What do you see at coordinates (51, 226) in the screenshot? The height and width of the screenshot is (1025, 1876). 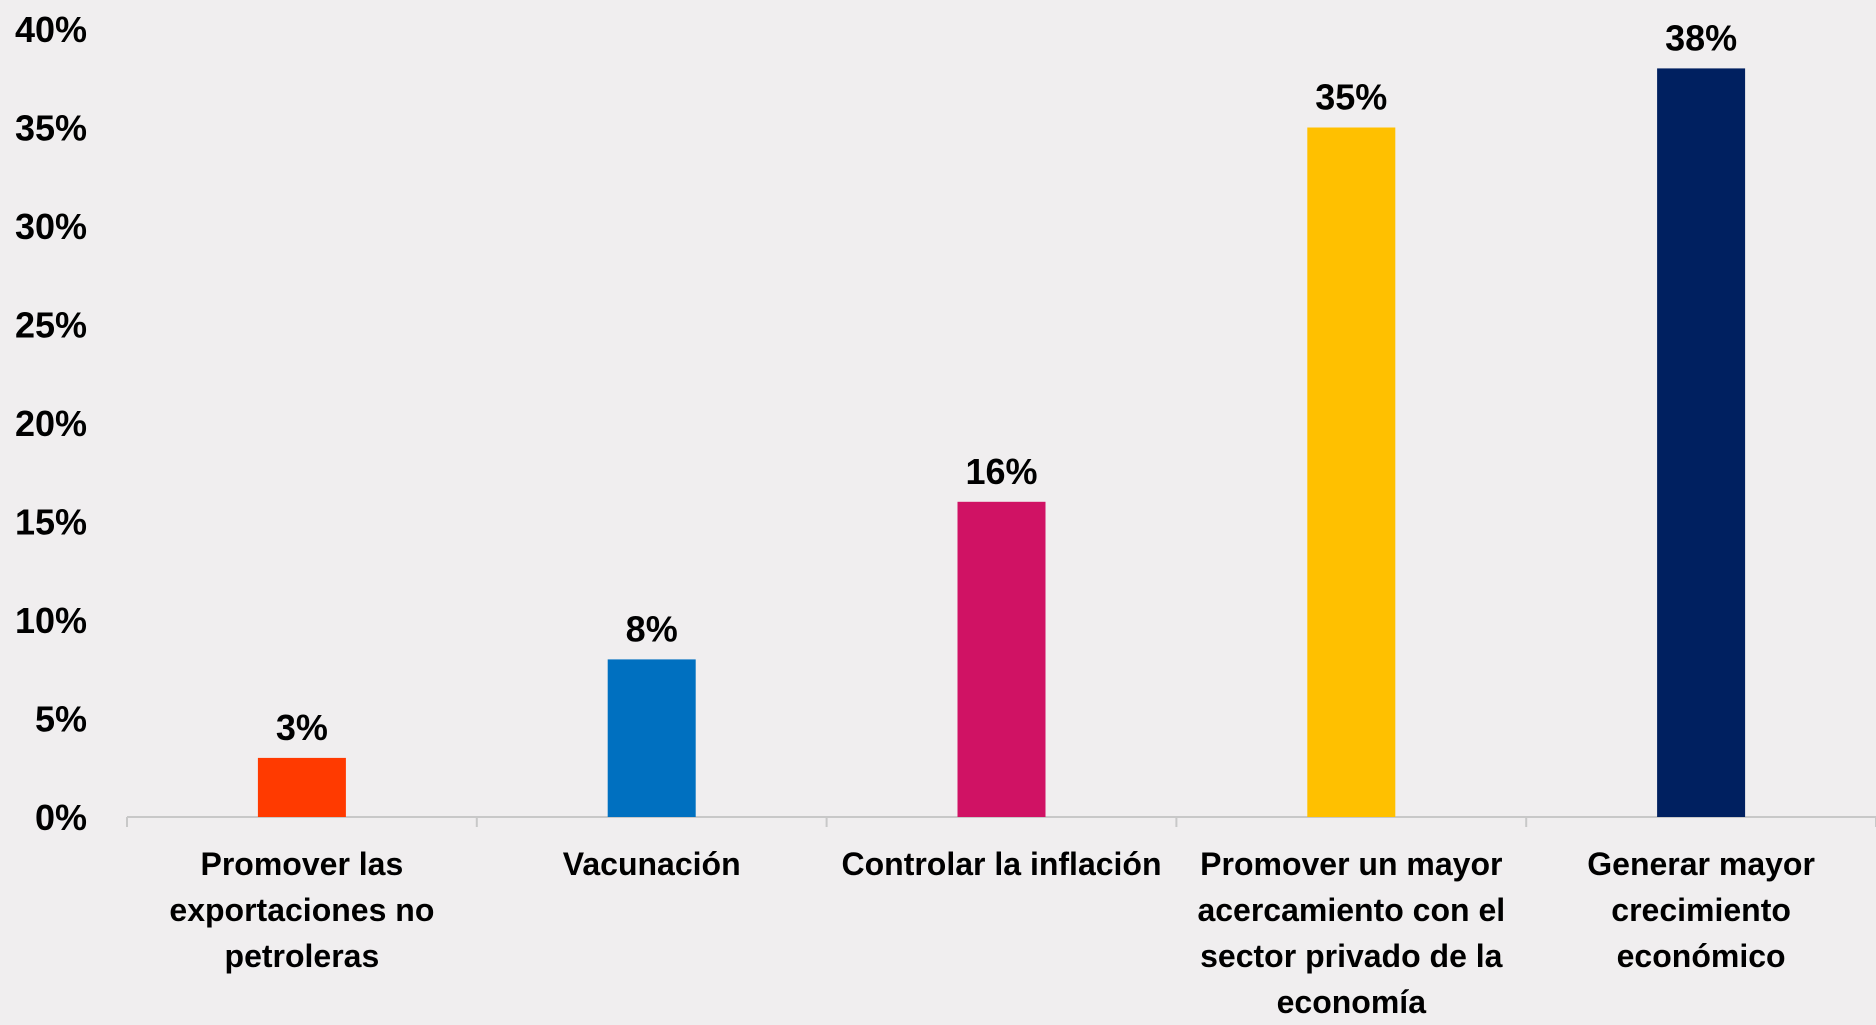 I see `y-tick-label: 30%` at bounding box center [51, 226].